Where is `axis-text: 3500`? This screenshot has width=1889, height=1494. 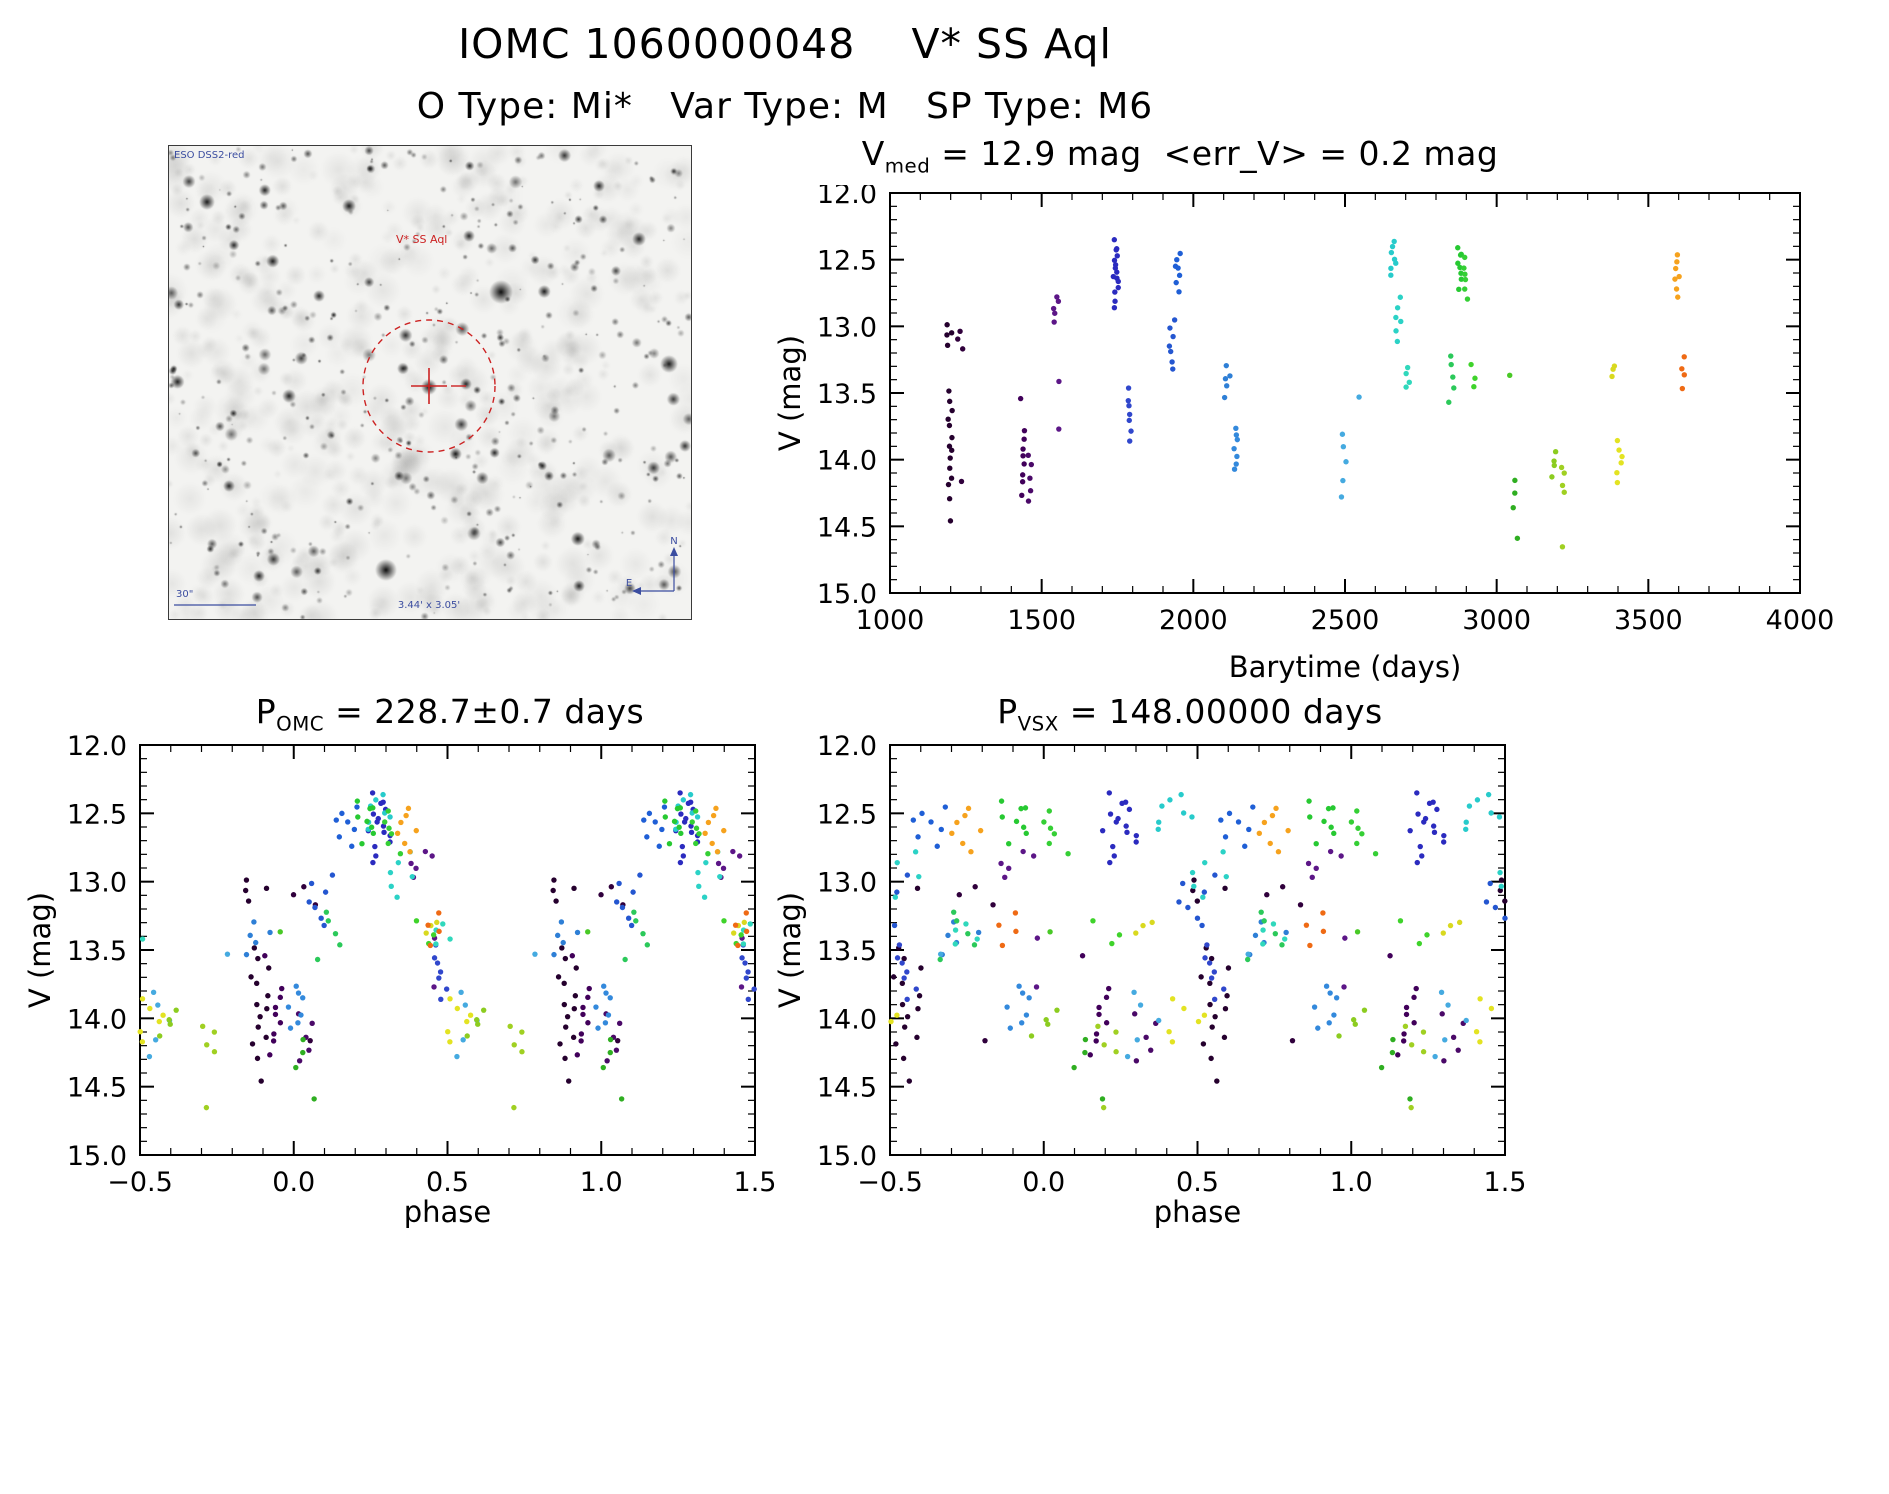 axis-text: 3500 is located at coordinates (1648, 620).